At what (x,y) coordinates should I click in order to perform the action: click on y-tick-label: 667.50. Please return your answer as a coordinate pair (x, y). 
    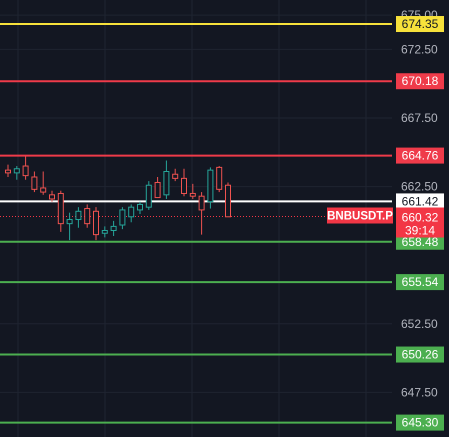
    Looking at the image, I should click on (419, 118).